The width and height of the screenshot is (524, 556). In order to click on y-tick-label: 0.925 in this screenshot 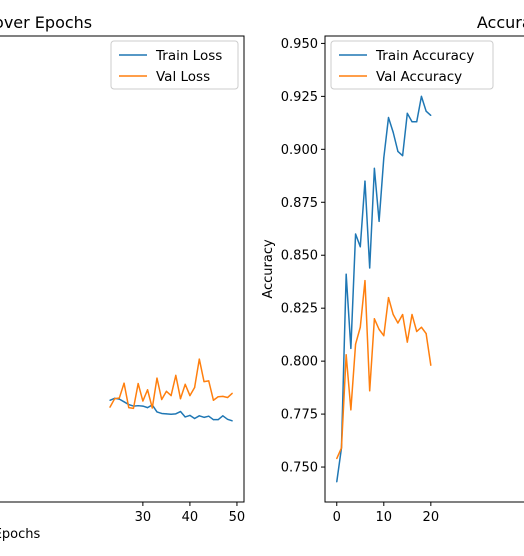, I will do `click(299, 97)`.